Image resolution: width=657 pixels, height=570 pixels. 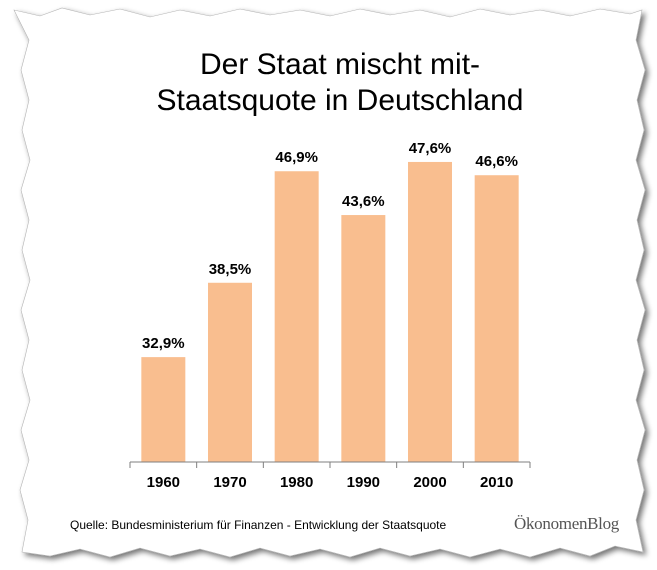 What do you see at coordinates (429, 482) in the screenshot?
I see `x-tick-label-2000: 2000` at bounding box center [429, 482].